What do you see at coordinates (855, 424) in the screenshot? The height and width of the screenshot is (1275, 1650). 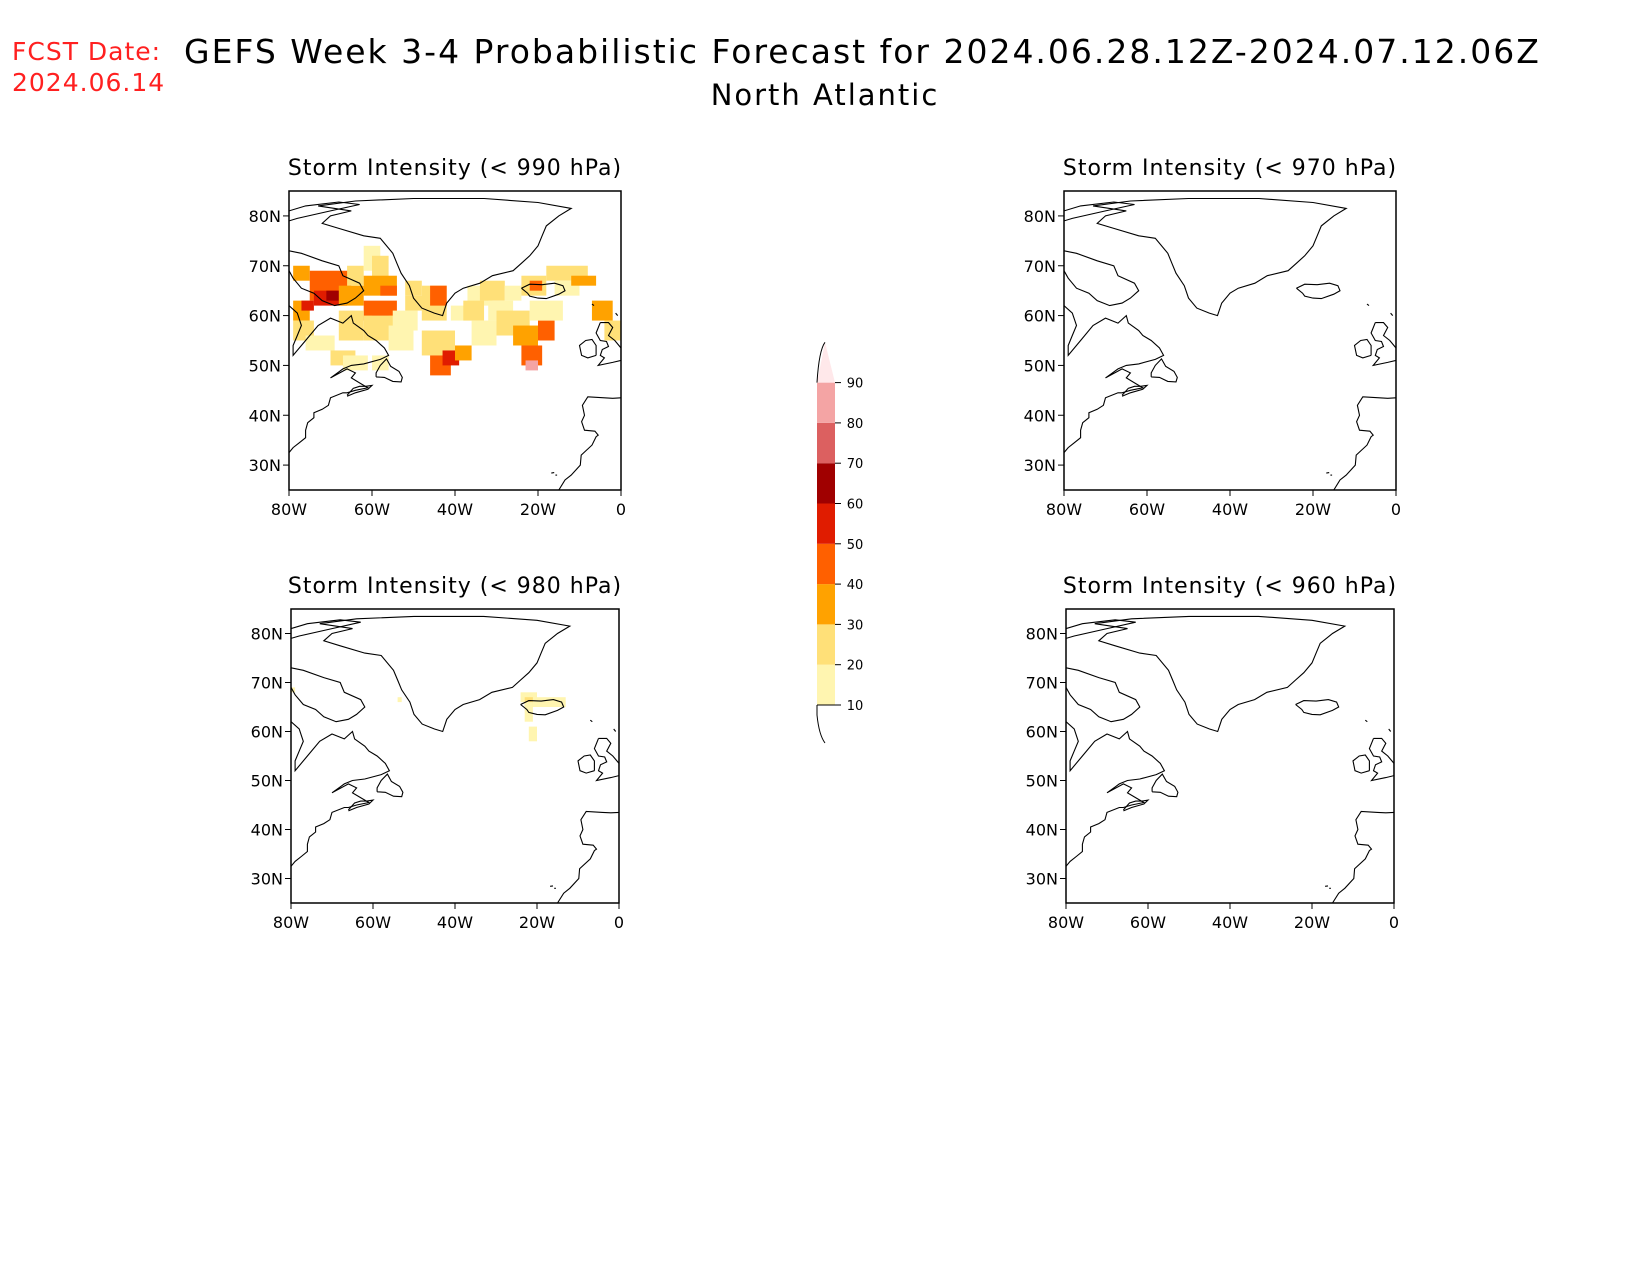 I see `colorbar-label: 80` at bounding box center [855, 424].